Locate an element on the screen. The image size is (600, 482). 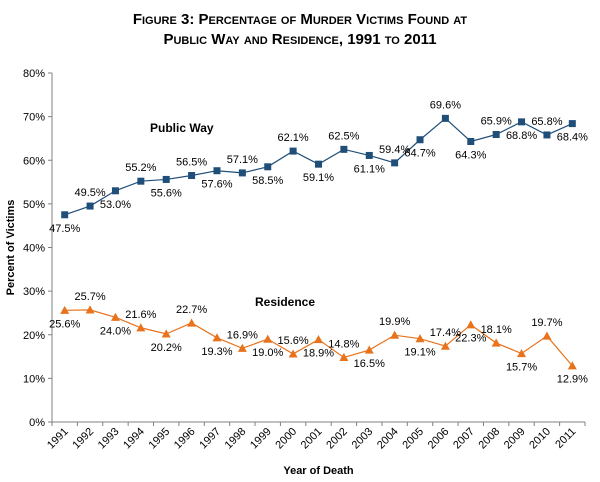
y-tick-label: 60% is located at coordinates (34, 161).